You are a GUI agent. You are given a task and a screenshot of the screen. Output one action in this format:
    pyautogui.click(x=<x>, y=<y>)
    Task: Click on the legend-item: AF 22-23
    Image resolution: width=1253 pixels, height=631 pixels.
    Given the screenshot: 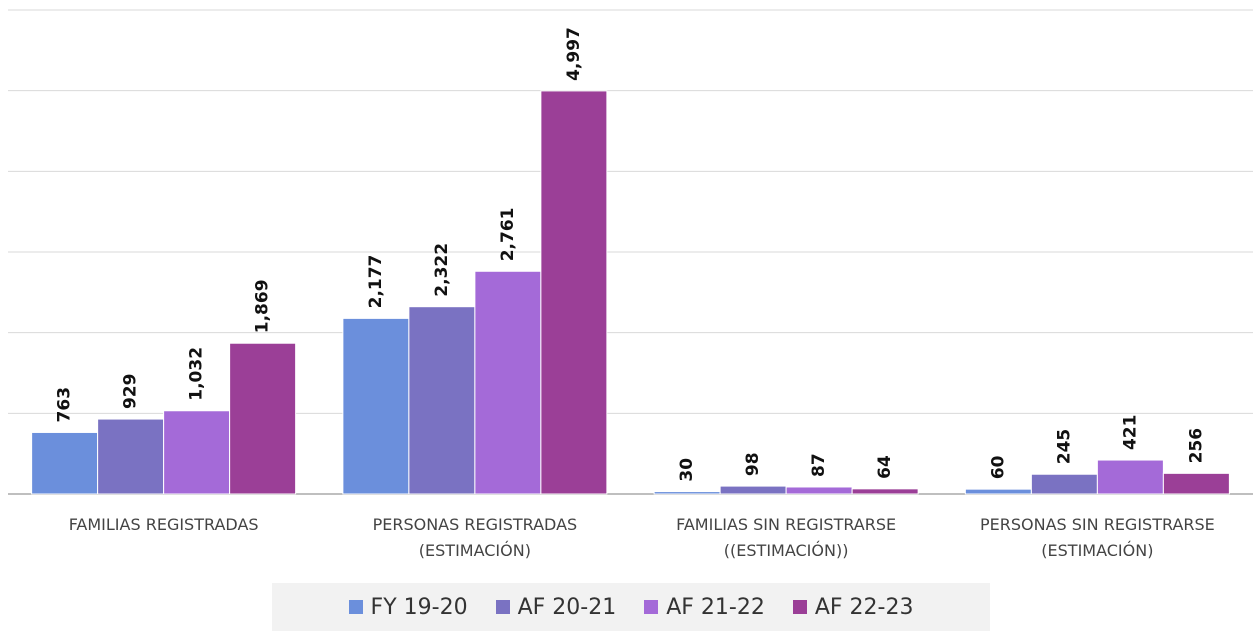 What is the action you would take?
    pyautogui.click(x=853, y=607)
    